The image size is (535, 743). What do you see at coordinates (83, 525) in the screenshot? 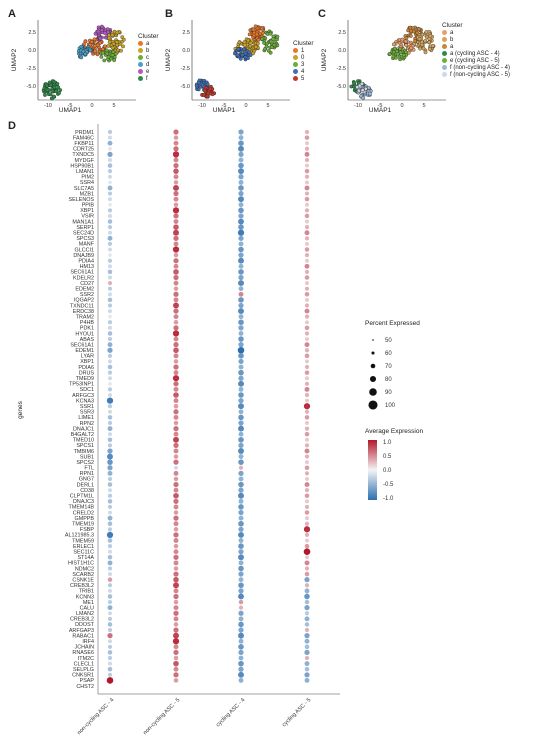
I see `gene-label: TMEM19` at bounding box center [83, 525].